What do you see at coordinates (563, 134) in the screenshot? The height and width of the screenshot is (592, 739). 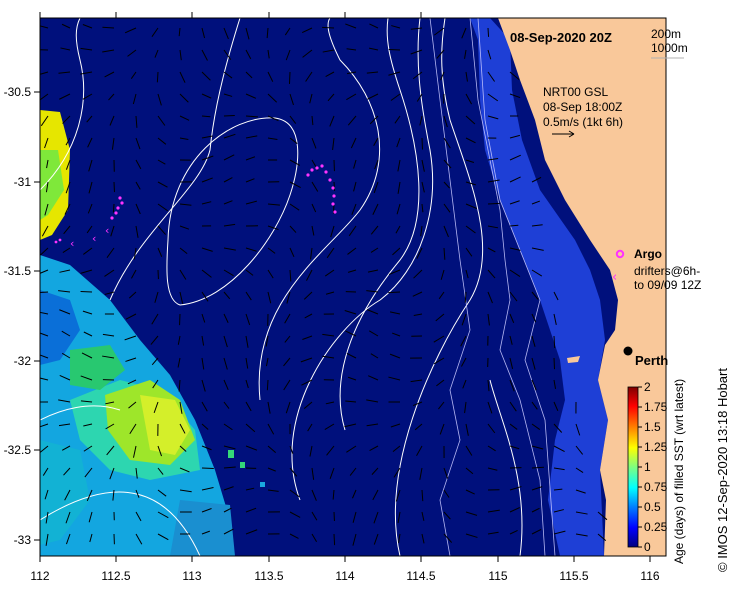 I see `vector-scale-arrow` at bounding box center [563, 134].